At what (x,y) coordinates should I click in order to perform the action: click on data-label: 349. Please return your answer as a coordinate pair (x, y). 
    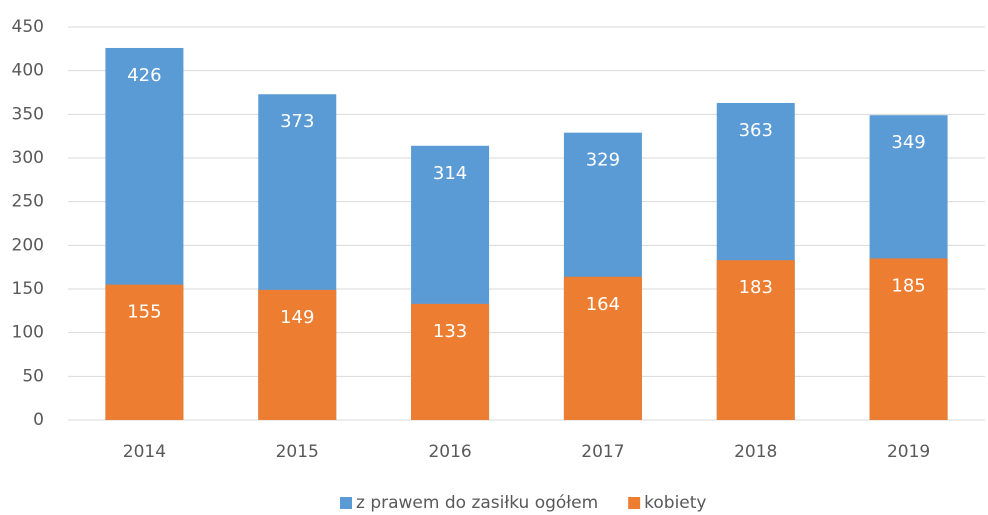
    Looking at the image, I should click on (908, 142).